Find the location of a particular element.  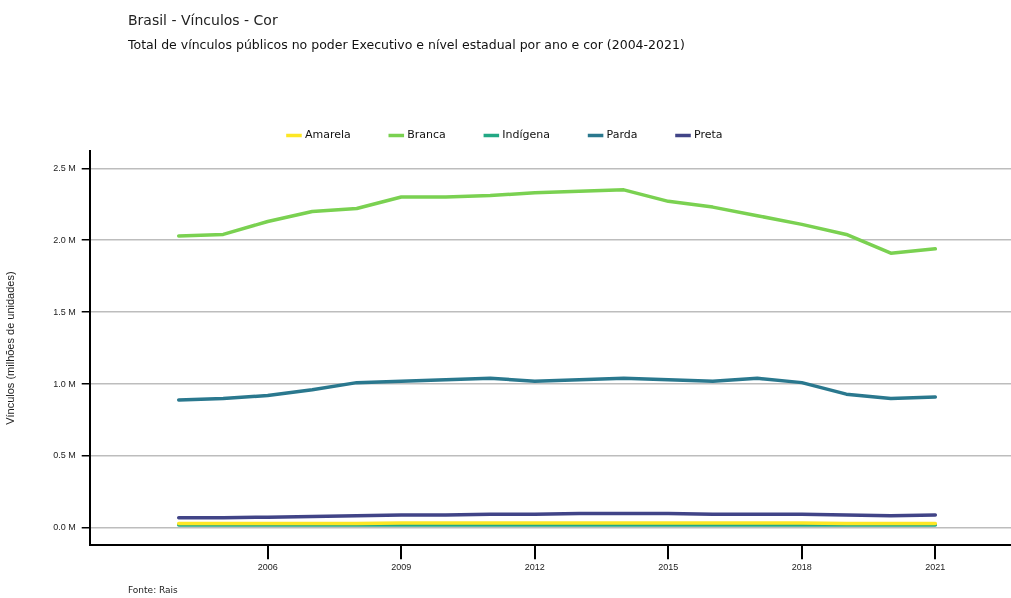

y-tick-label: 1.5 M is located at coordinates (64, 311).